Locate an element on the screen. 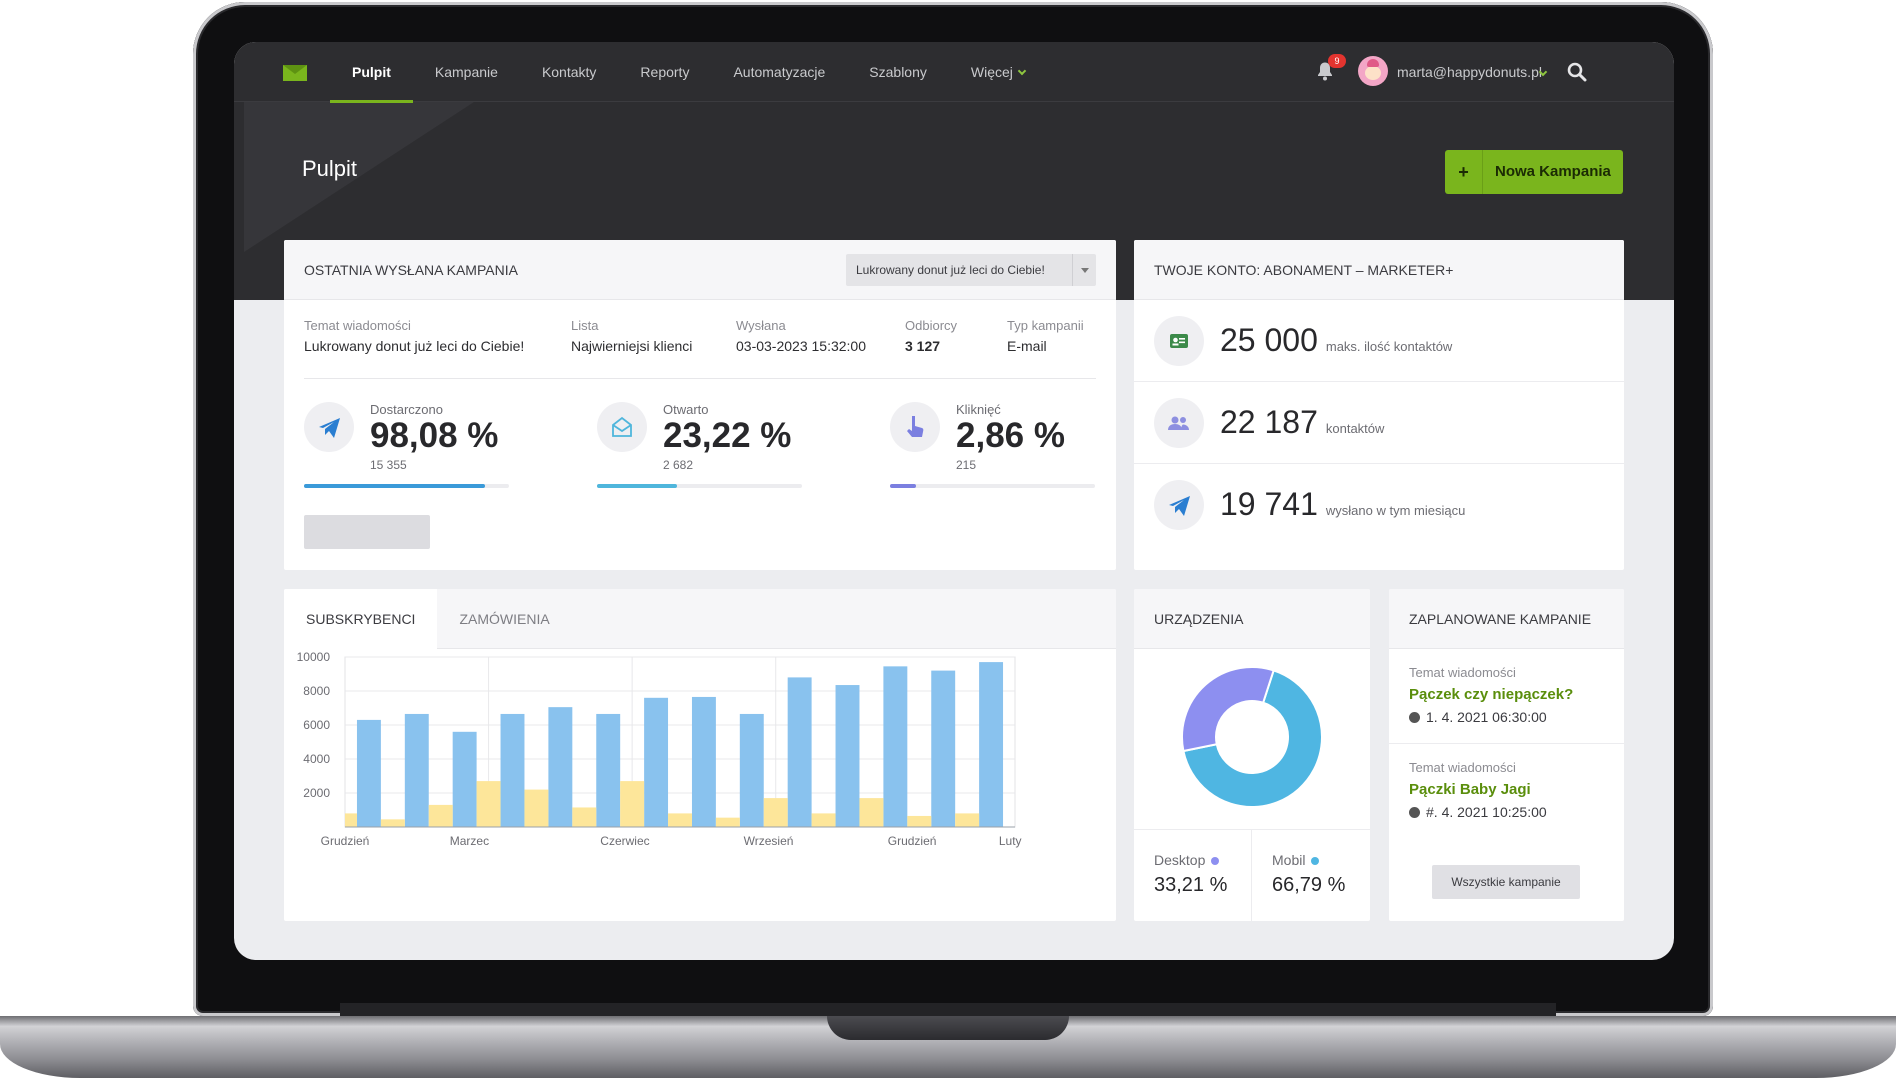 This screenshot has width=1896, height=1082. x-tick-label: Czerwiec is located at coordinates (624, 841).